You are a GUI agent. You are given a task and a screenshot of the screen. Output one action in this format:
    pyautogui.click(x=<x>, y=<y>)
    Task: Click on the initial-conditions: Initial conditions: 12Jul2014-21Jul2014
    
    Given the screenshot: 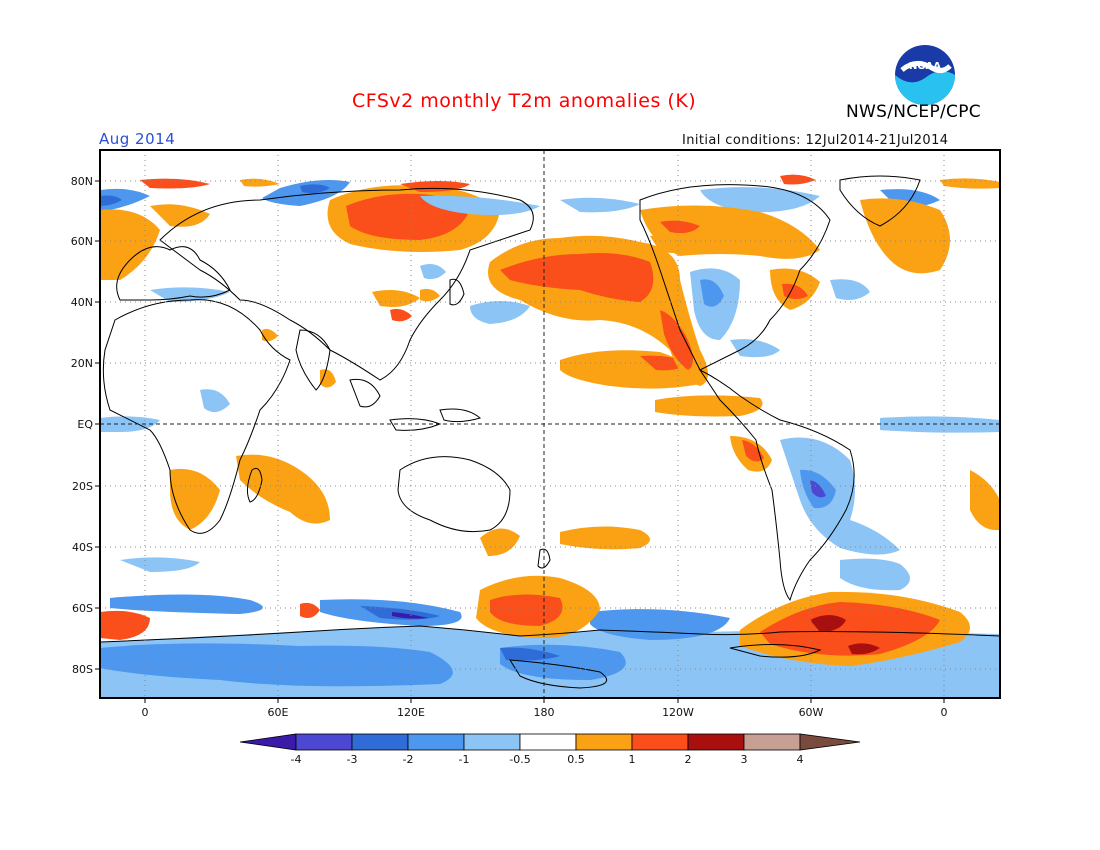 What is the action you would take?
    pyautogui.click(x=815, y=140)
    